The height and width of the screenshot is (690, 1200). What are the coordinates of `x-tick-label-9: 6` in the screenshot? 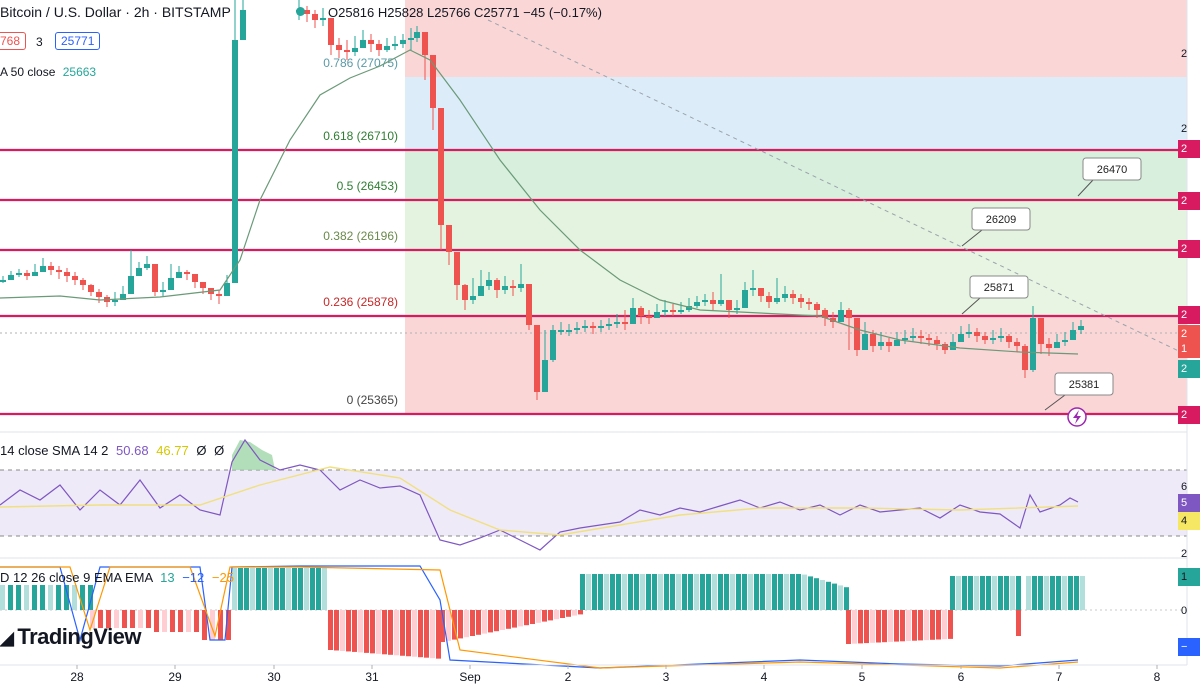 It's located at (961, 677).